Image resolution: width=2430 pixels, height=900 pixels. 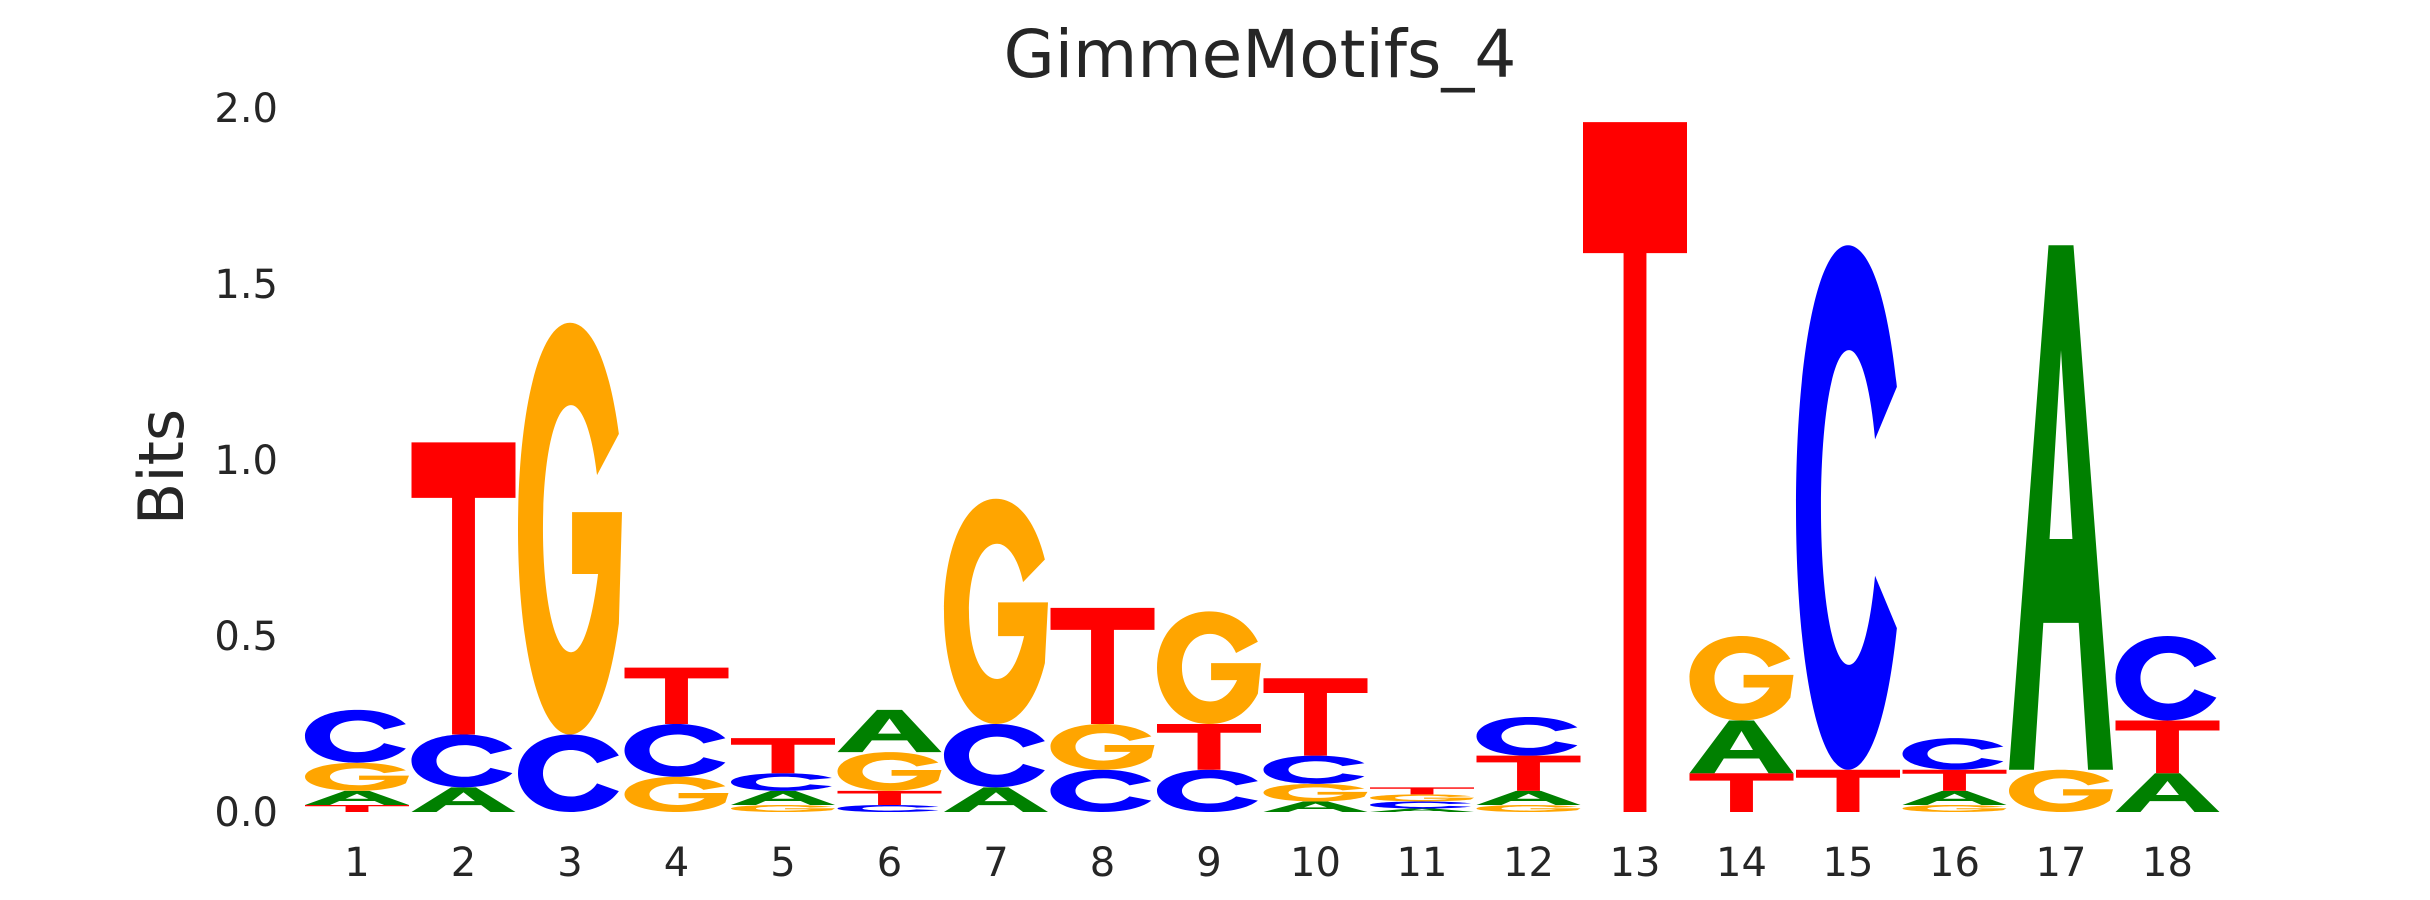 What do you see at coordinates (246, 637) in the screenshot?
I see `y-tick-label: 0.5` at bounding box center [246, 637].